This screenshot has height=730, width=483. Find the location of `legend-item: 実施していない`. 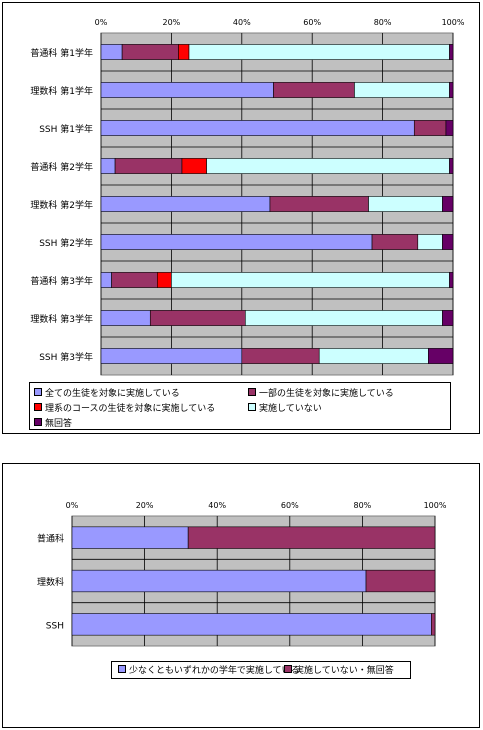

legend-item: 実施していない is located at coordinates (285, 408).